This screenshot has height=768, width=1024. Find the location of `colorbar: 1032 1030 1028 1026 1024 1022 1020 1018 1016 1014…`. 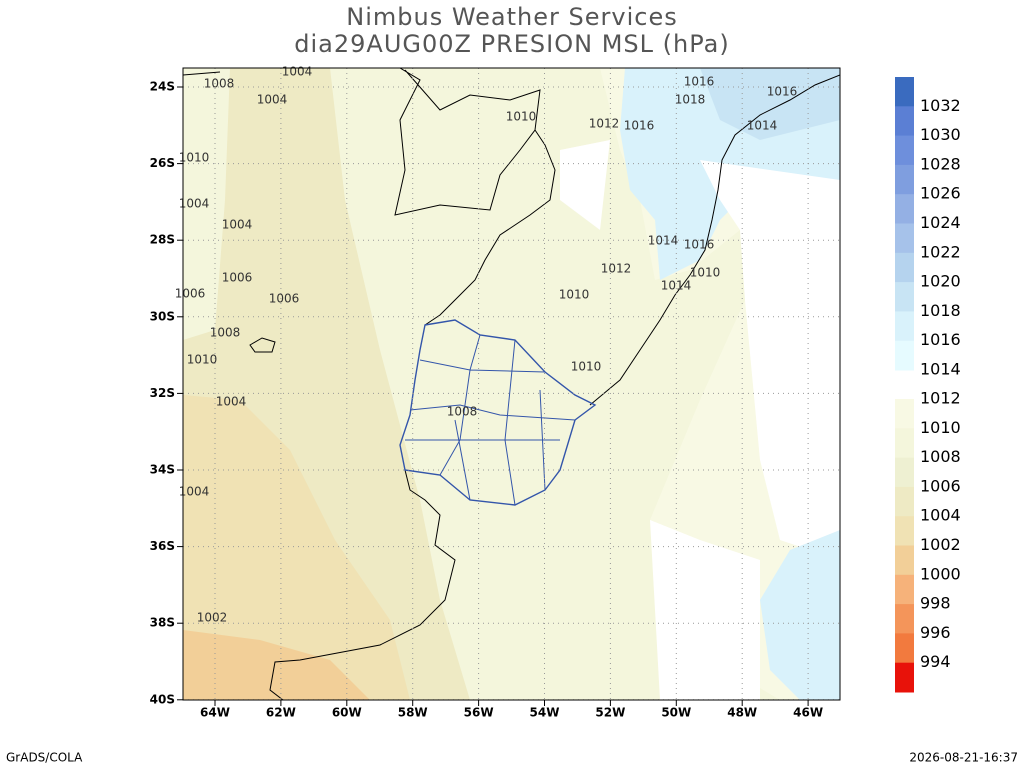

colorbar: 1032 1030 1028 1026 1024 1022 1020 1018 1016 1014… is located at coordinates (928, 385).